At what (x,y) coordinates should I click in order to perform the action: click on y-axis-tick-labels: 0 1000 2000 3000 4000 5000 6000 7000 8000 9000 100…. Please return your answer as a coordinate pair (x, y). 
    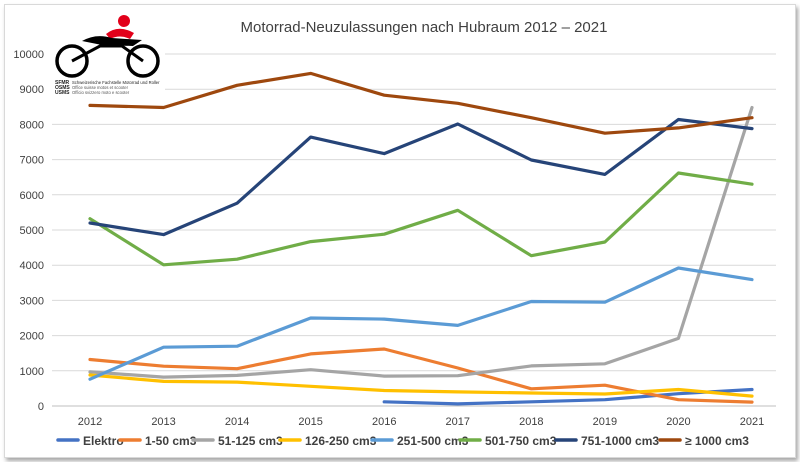
    Looking at the image, I should click on (28, 231).